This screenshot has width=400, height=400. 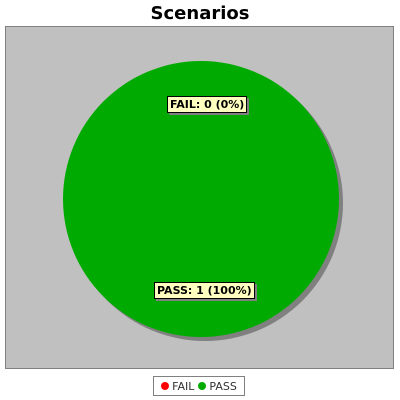 What do you see at coordinates (223, 386) in the screenshot?
I see `legend-label-pass: PASS` at bounding box center [223, 386].